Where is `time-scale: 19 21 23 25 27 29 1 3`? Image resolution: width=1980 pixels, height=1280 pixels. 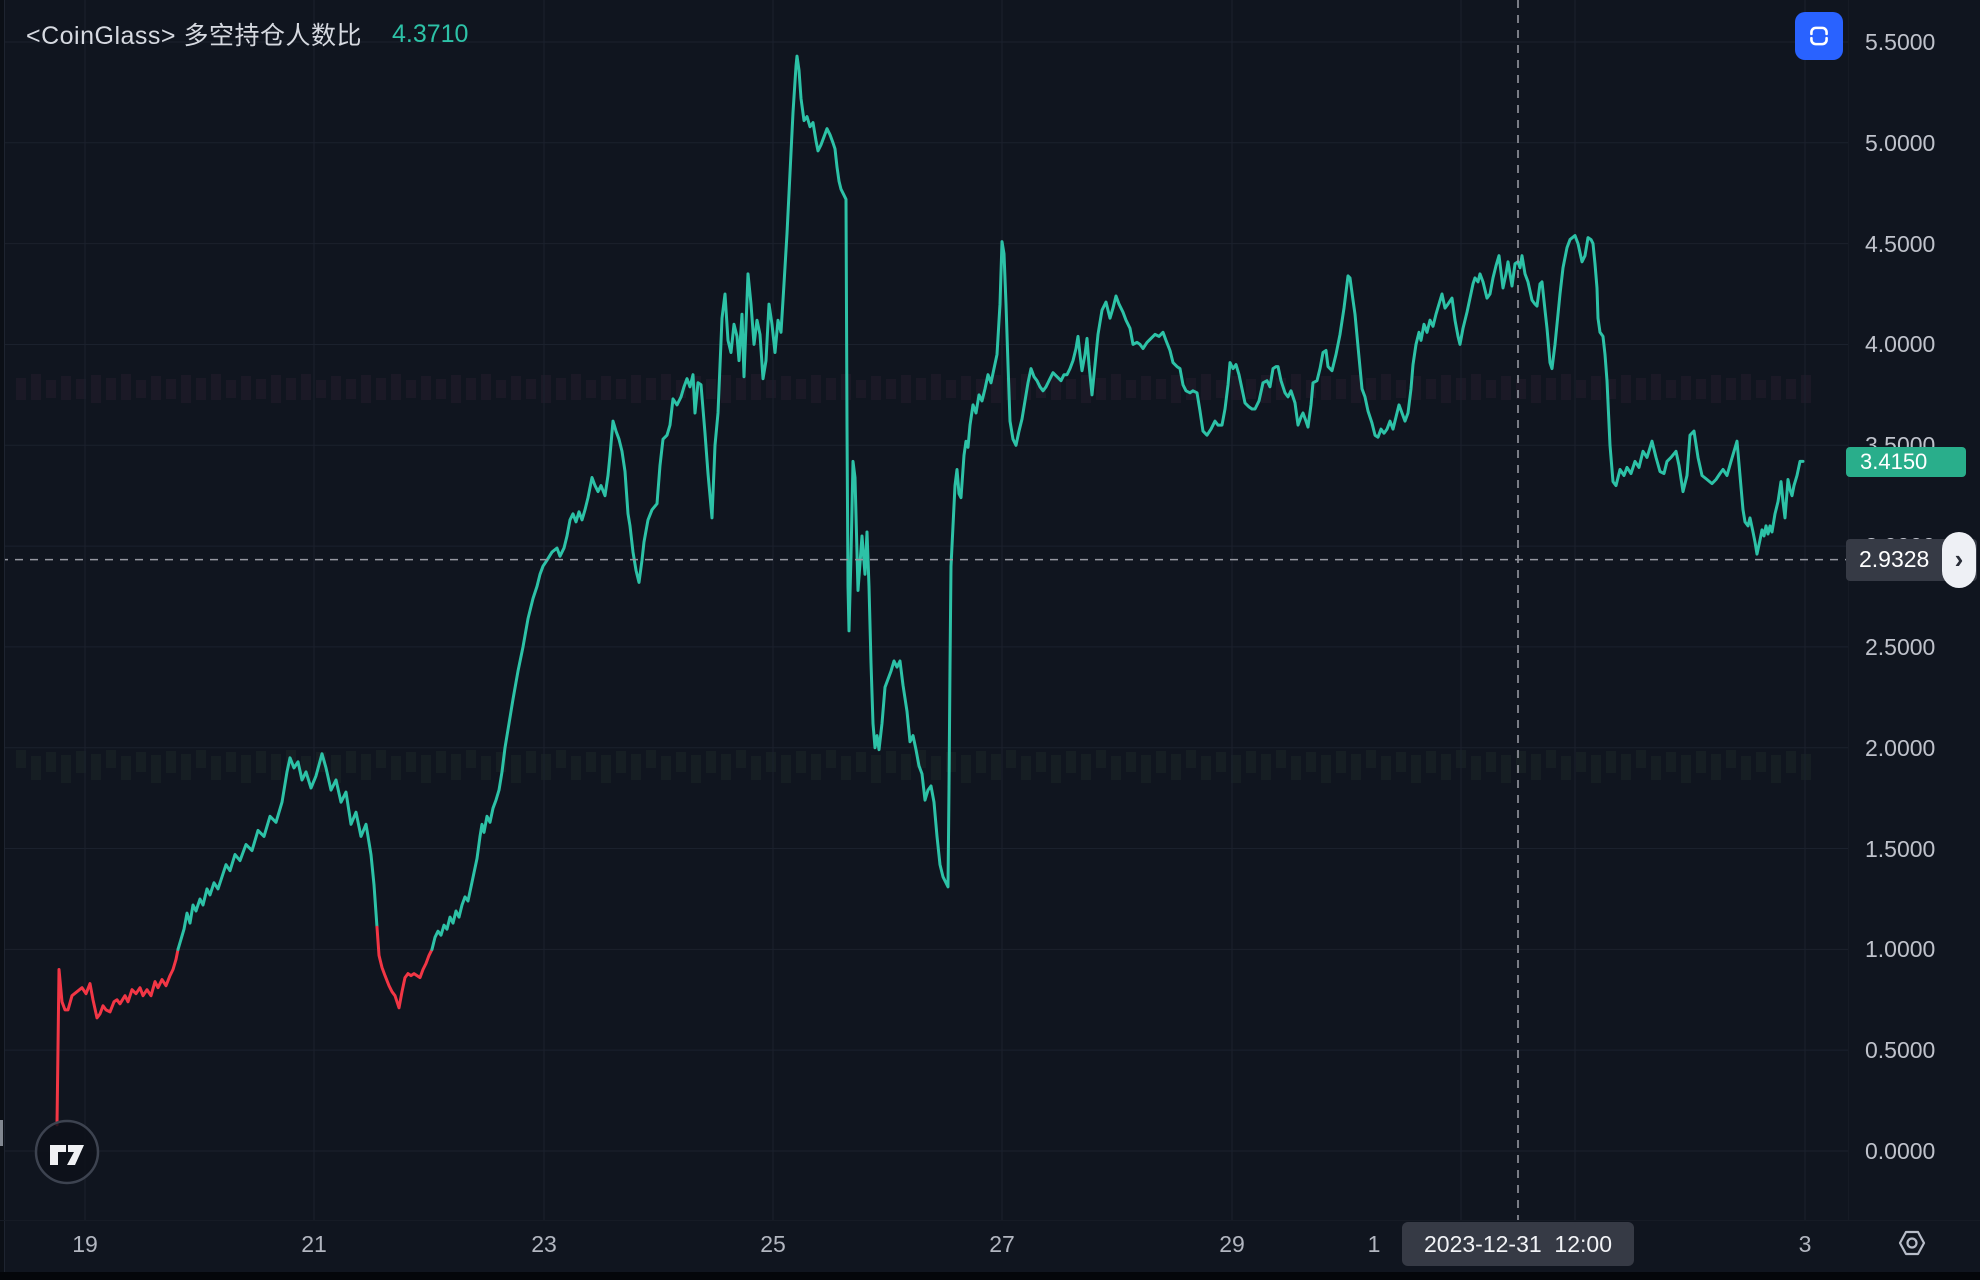
time-scale: 19 21 23 25 27 29 1 3 is located at coordinates (990, 1246).